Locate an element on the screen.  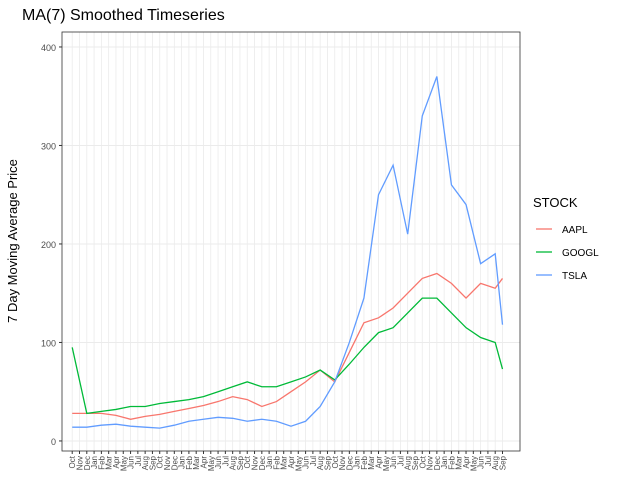
chart-title: MA(7) Smoothed Timeseries is located at coordinates (123, 15).